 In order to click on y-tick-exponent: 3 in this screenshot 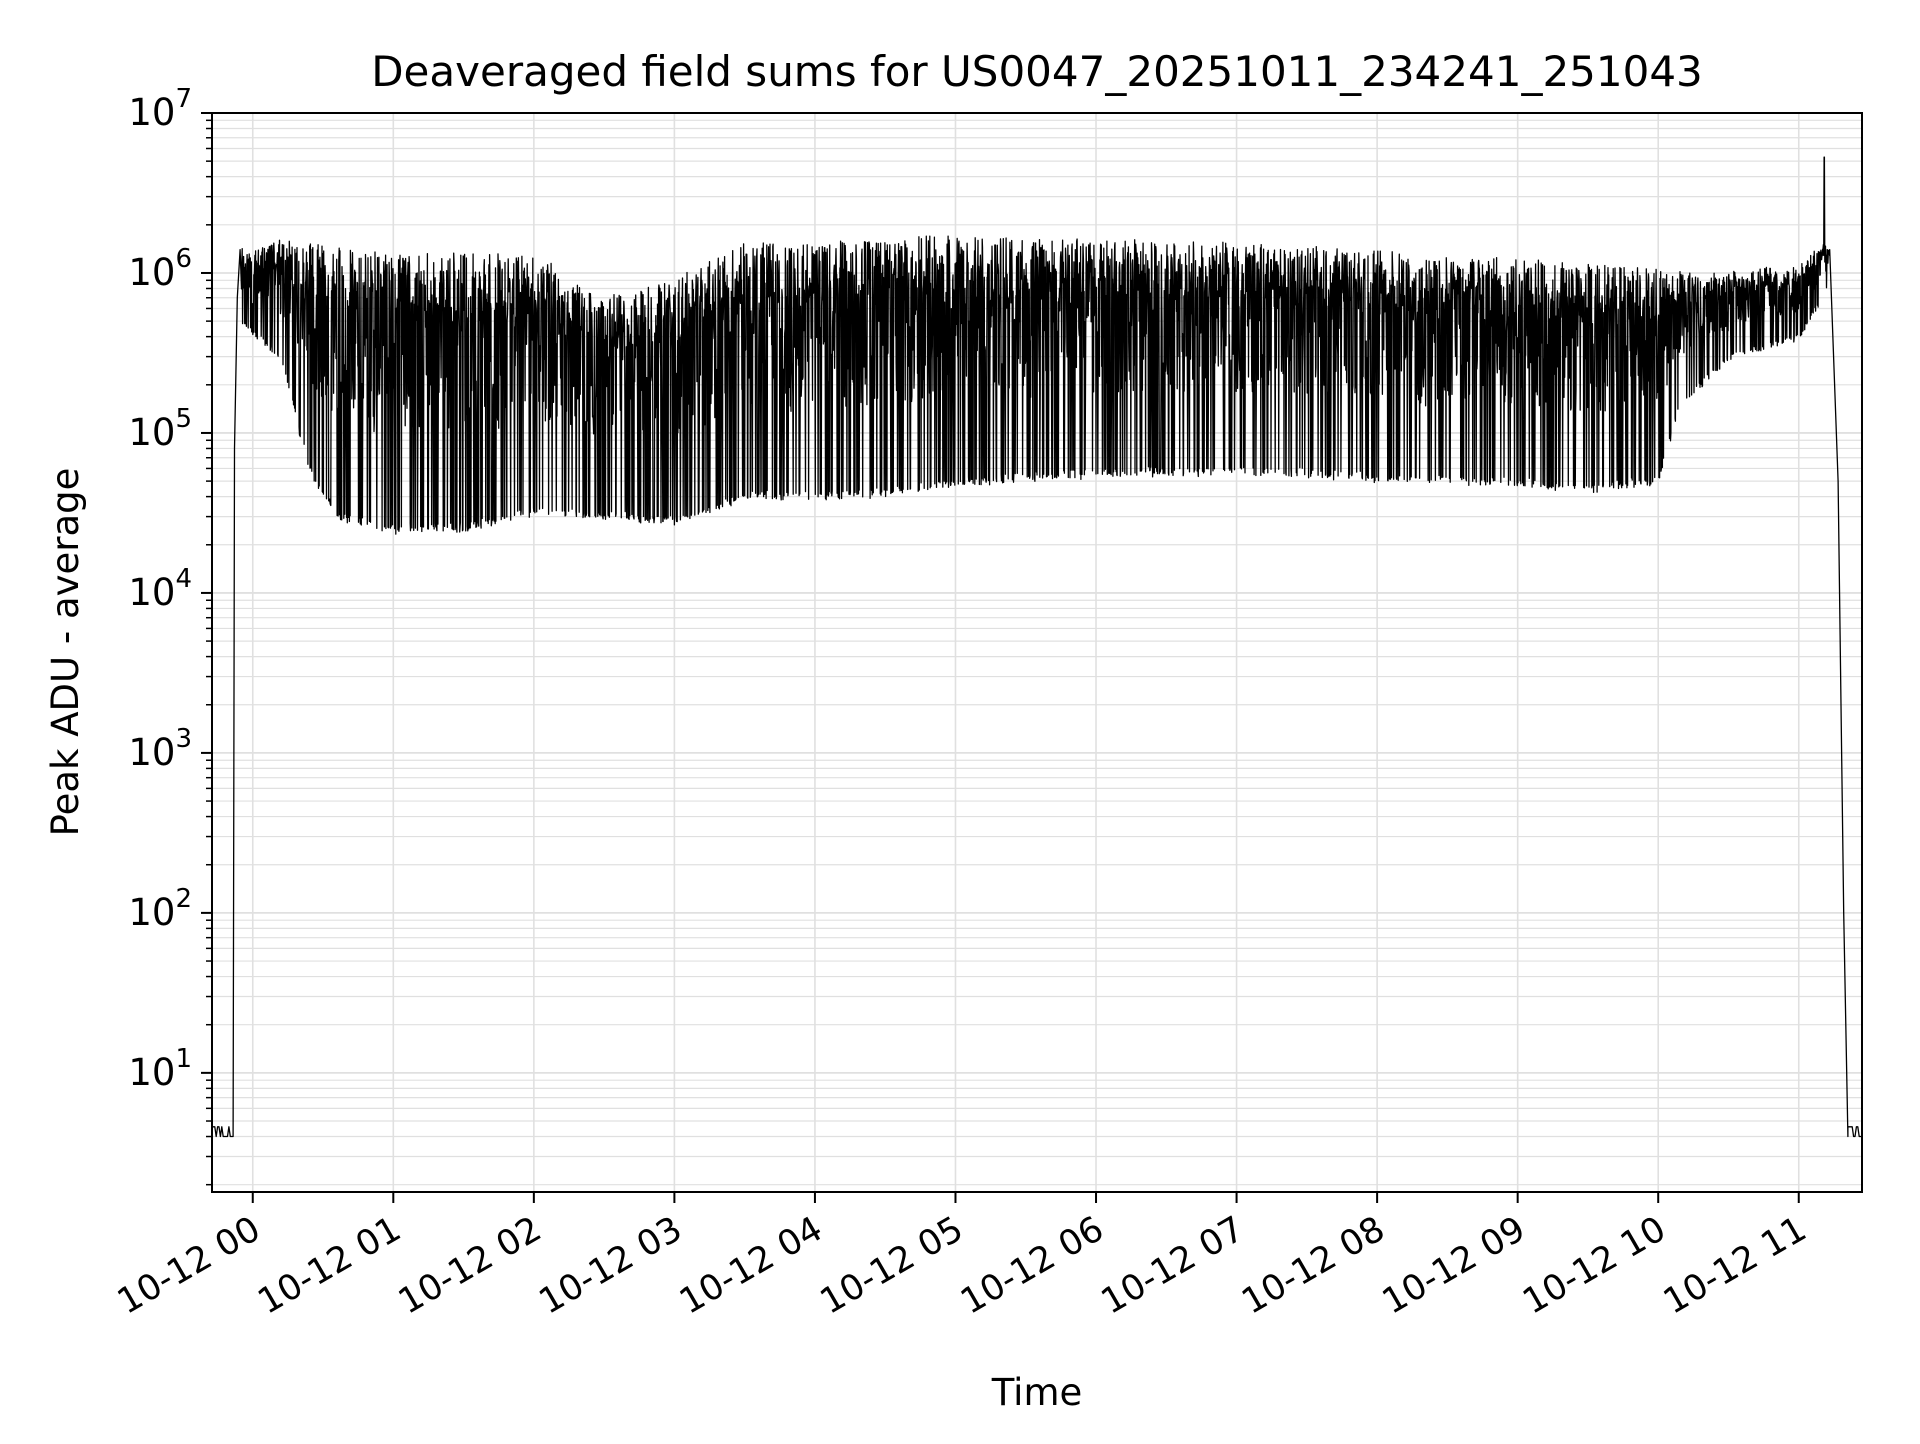, I will do `click(183, 739)`.